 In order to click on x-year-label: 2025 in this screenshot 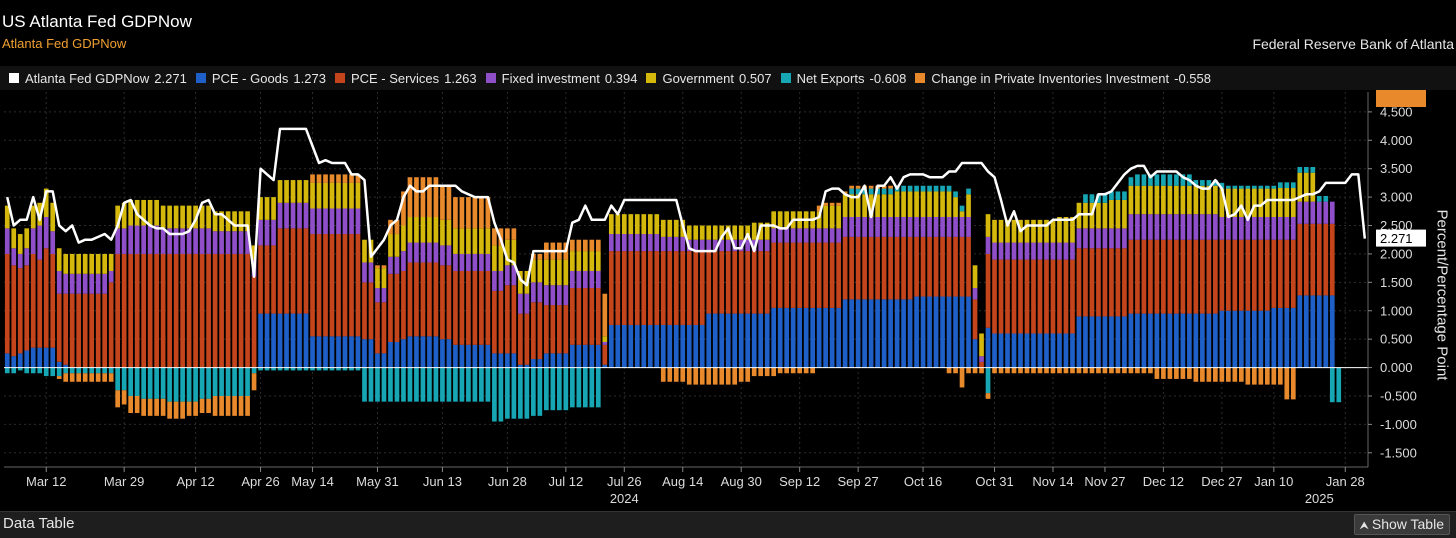, I will do `click(1319, 498)`.